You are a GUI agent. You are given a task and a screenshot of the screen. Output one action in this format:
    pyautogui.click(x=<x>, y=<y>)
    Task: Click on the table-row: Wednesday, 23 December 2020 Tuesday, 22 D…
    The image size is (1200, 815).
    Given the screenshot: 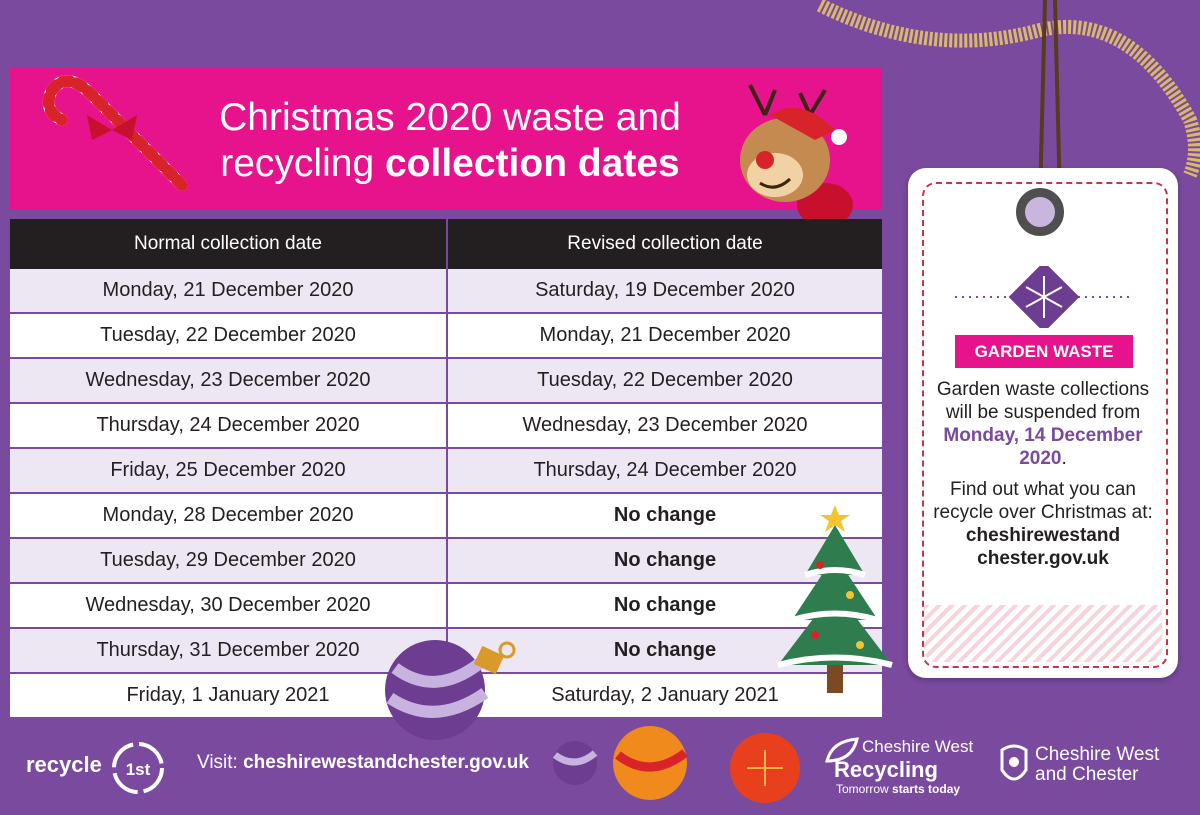 What is the action you would take?
    pyautogui.click(x=446, y=381)
    